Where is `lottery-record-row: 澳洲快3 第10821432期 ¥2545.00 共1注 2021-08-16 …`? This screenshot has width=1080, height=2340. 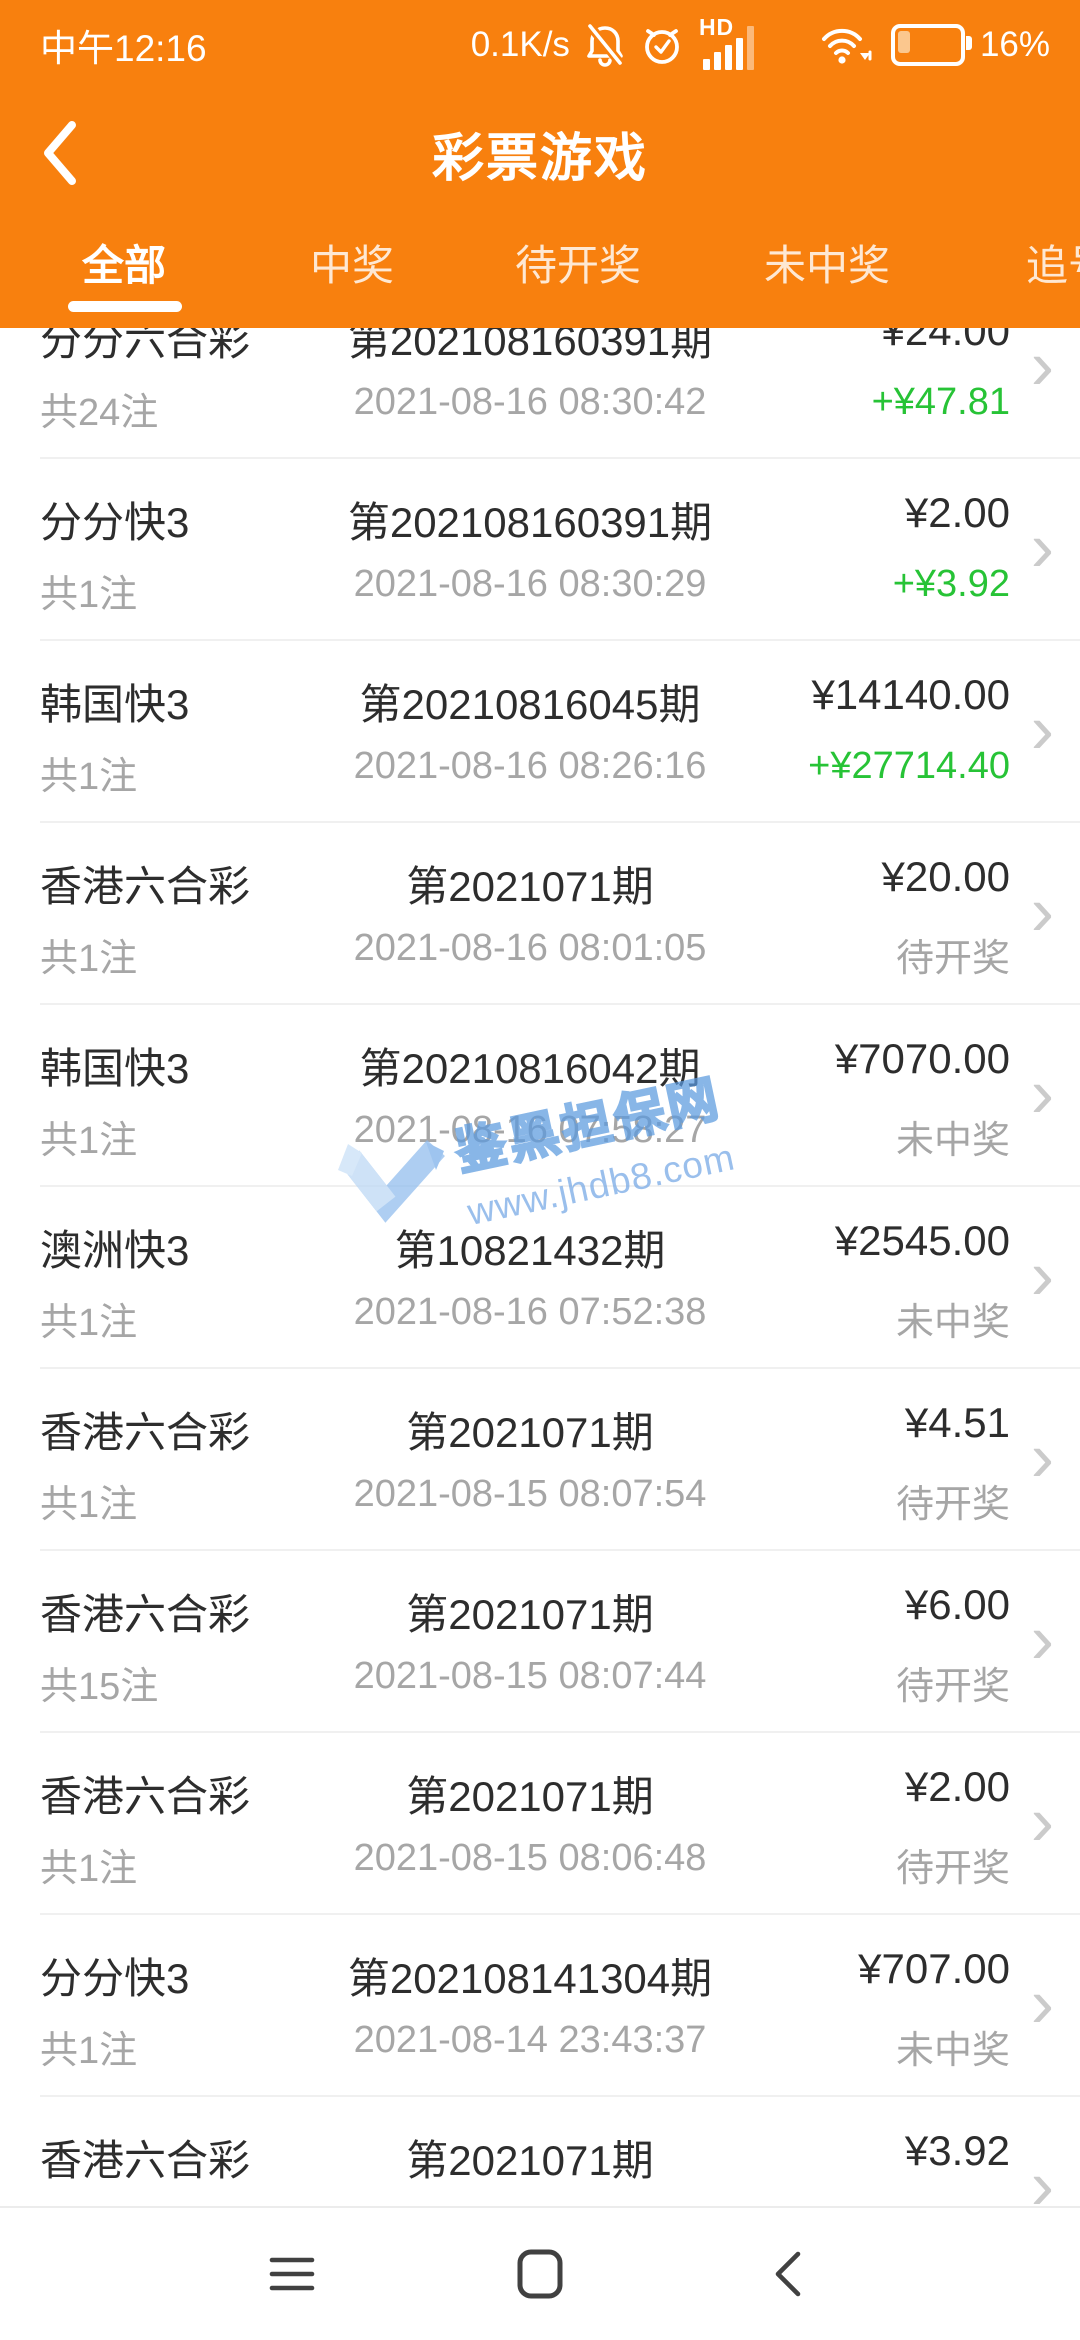
lottery-record-row: 澳洲快3 第10821432期 ¥2545.00 共1注 2021-08-16 … is located at coordinates (540, 1278).